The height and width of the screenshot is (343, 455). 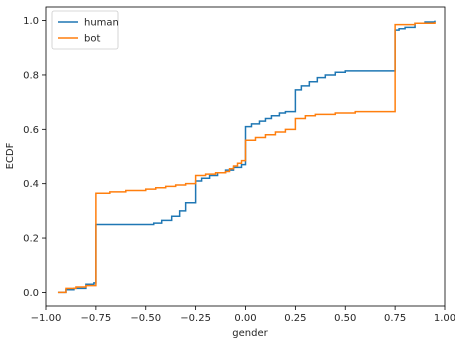 What do you see at coordinates (10, 155) in the screenshot?
I see `y-axis-label: ECDF` at bounding box center [10, 155].